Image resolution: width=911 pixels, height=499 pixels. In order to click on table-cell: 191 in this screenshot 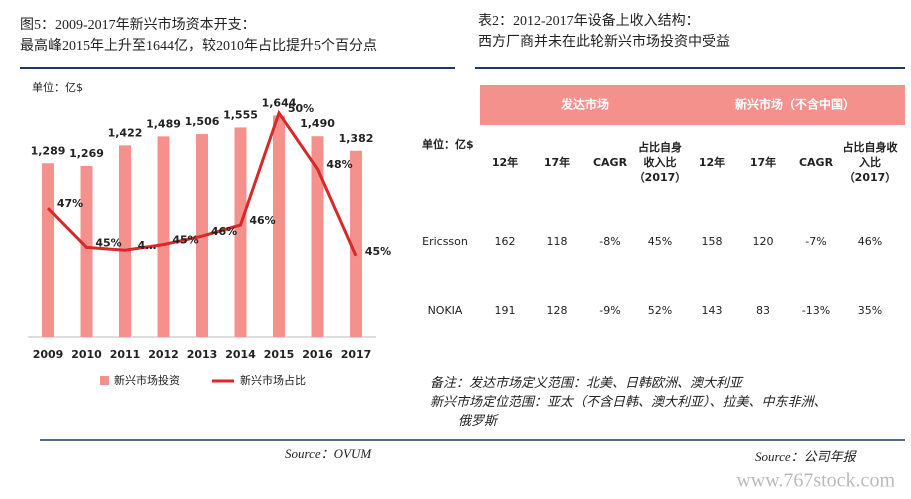, I will do `click(505, 310)`.